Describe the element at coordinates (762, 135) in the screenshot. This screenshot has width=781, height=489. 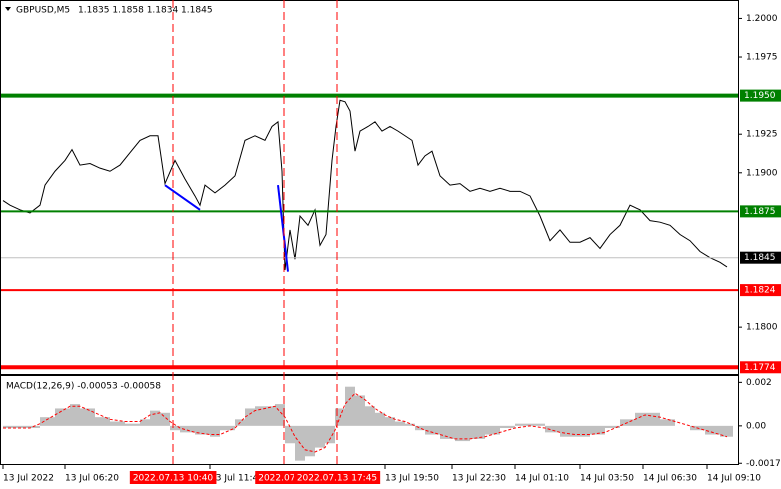
I see `y-tick-label: 1.1925` at that location.